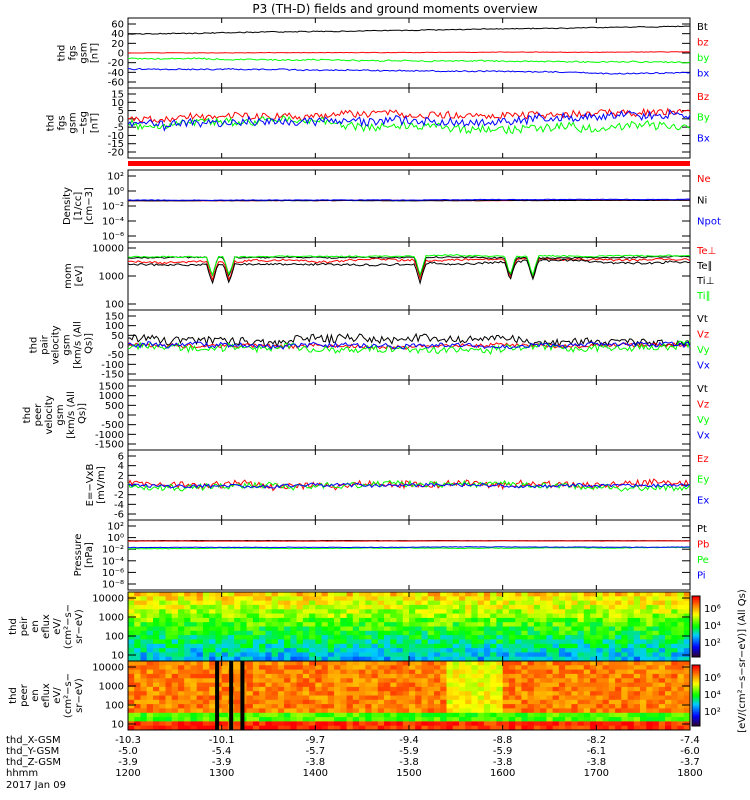  I want to click on legend-Vz: Vz, so click(703, 405).